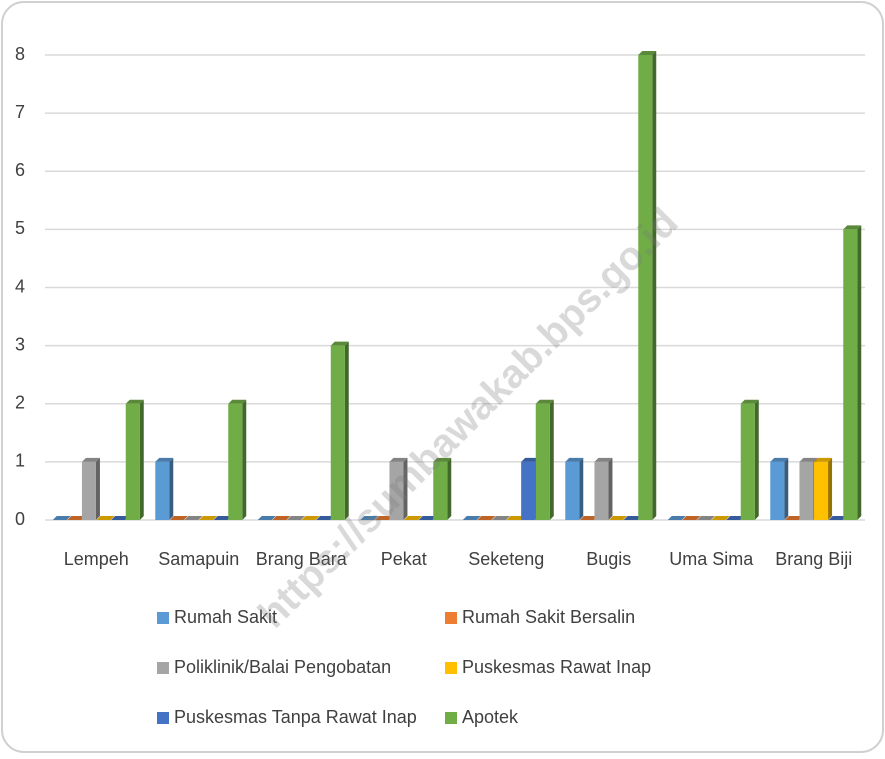  Describe the element at coordinates (20, 344) in the screenshot. I see `y-tick-label: 3` at that location.